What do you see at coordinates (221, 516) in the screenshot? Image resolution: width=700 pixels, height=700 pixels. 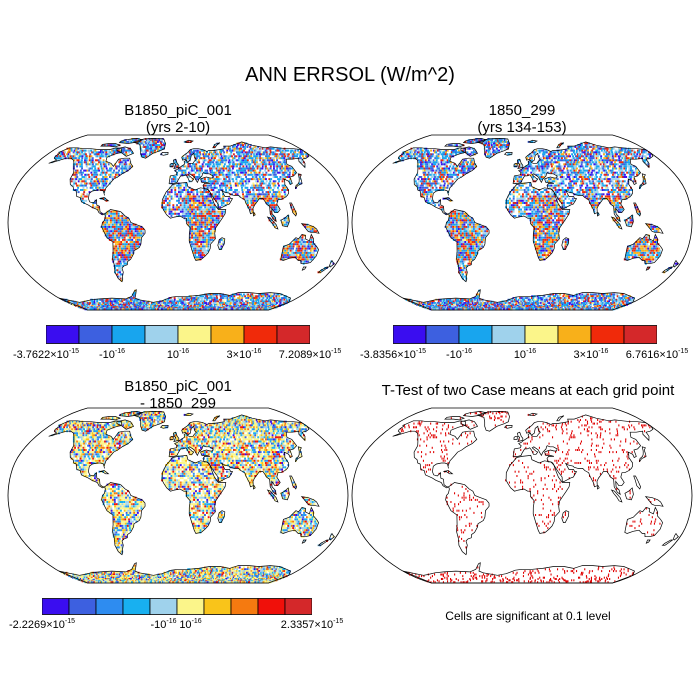 I see `coastline-madagascar` at bounding box center [221, 516].